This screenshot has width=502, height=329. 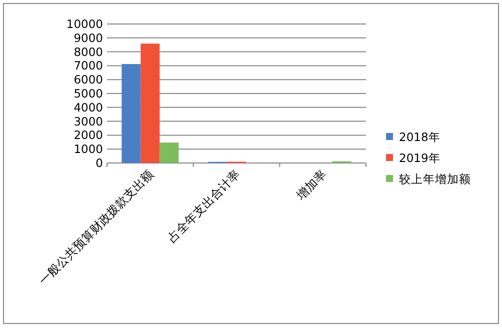 What do you see at coordinates (88, 65) in the screenshot?
I see `y-tick-label: 7000` at bounding box center [88, 65].